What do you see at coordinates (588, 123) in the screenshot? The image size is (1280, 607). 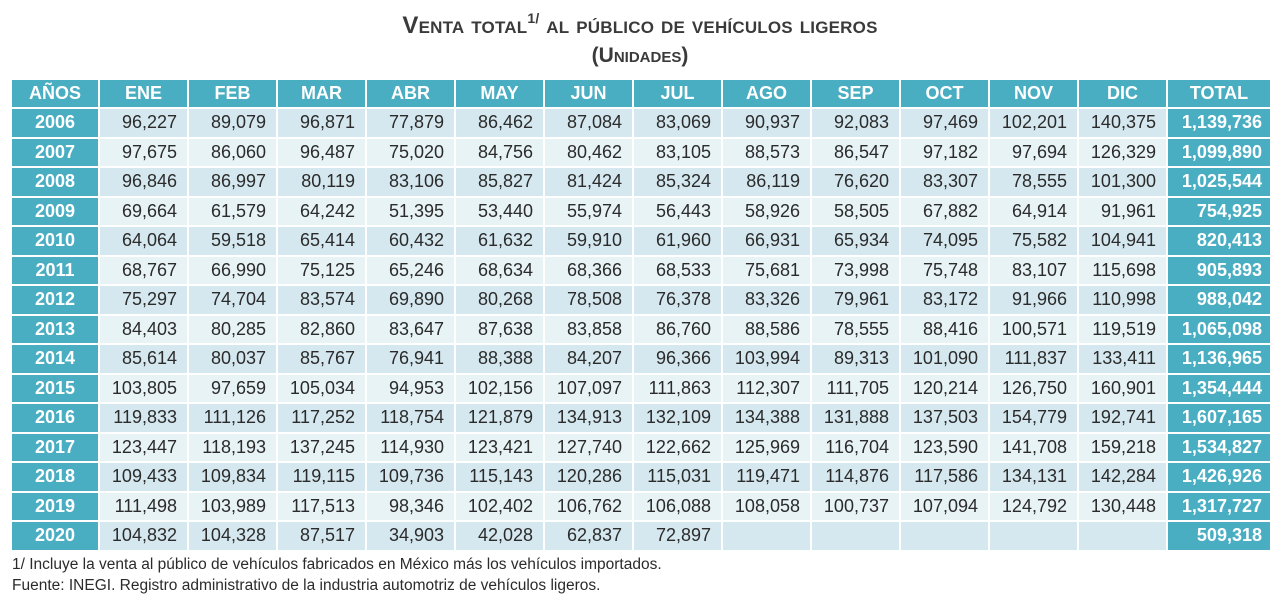 I see `month-cell: 87,084` at bounding box center [588, 123].